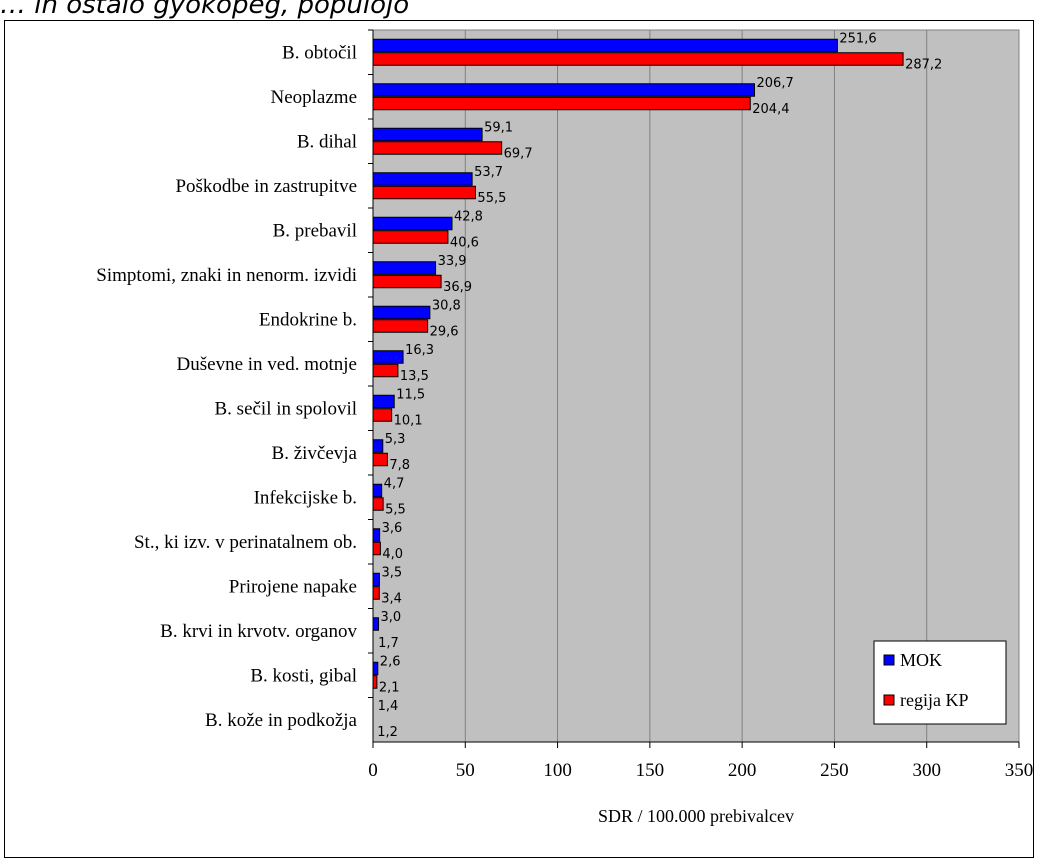 The width and height of the screenshot is (1038, 862). I want to click on category-label: St., ki izv. v perinatalnem ob., so click(245, 542).